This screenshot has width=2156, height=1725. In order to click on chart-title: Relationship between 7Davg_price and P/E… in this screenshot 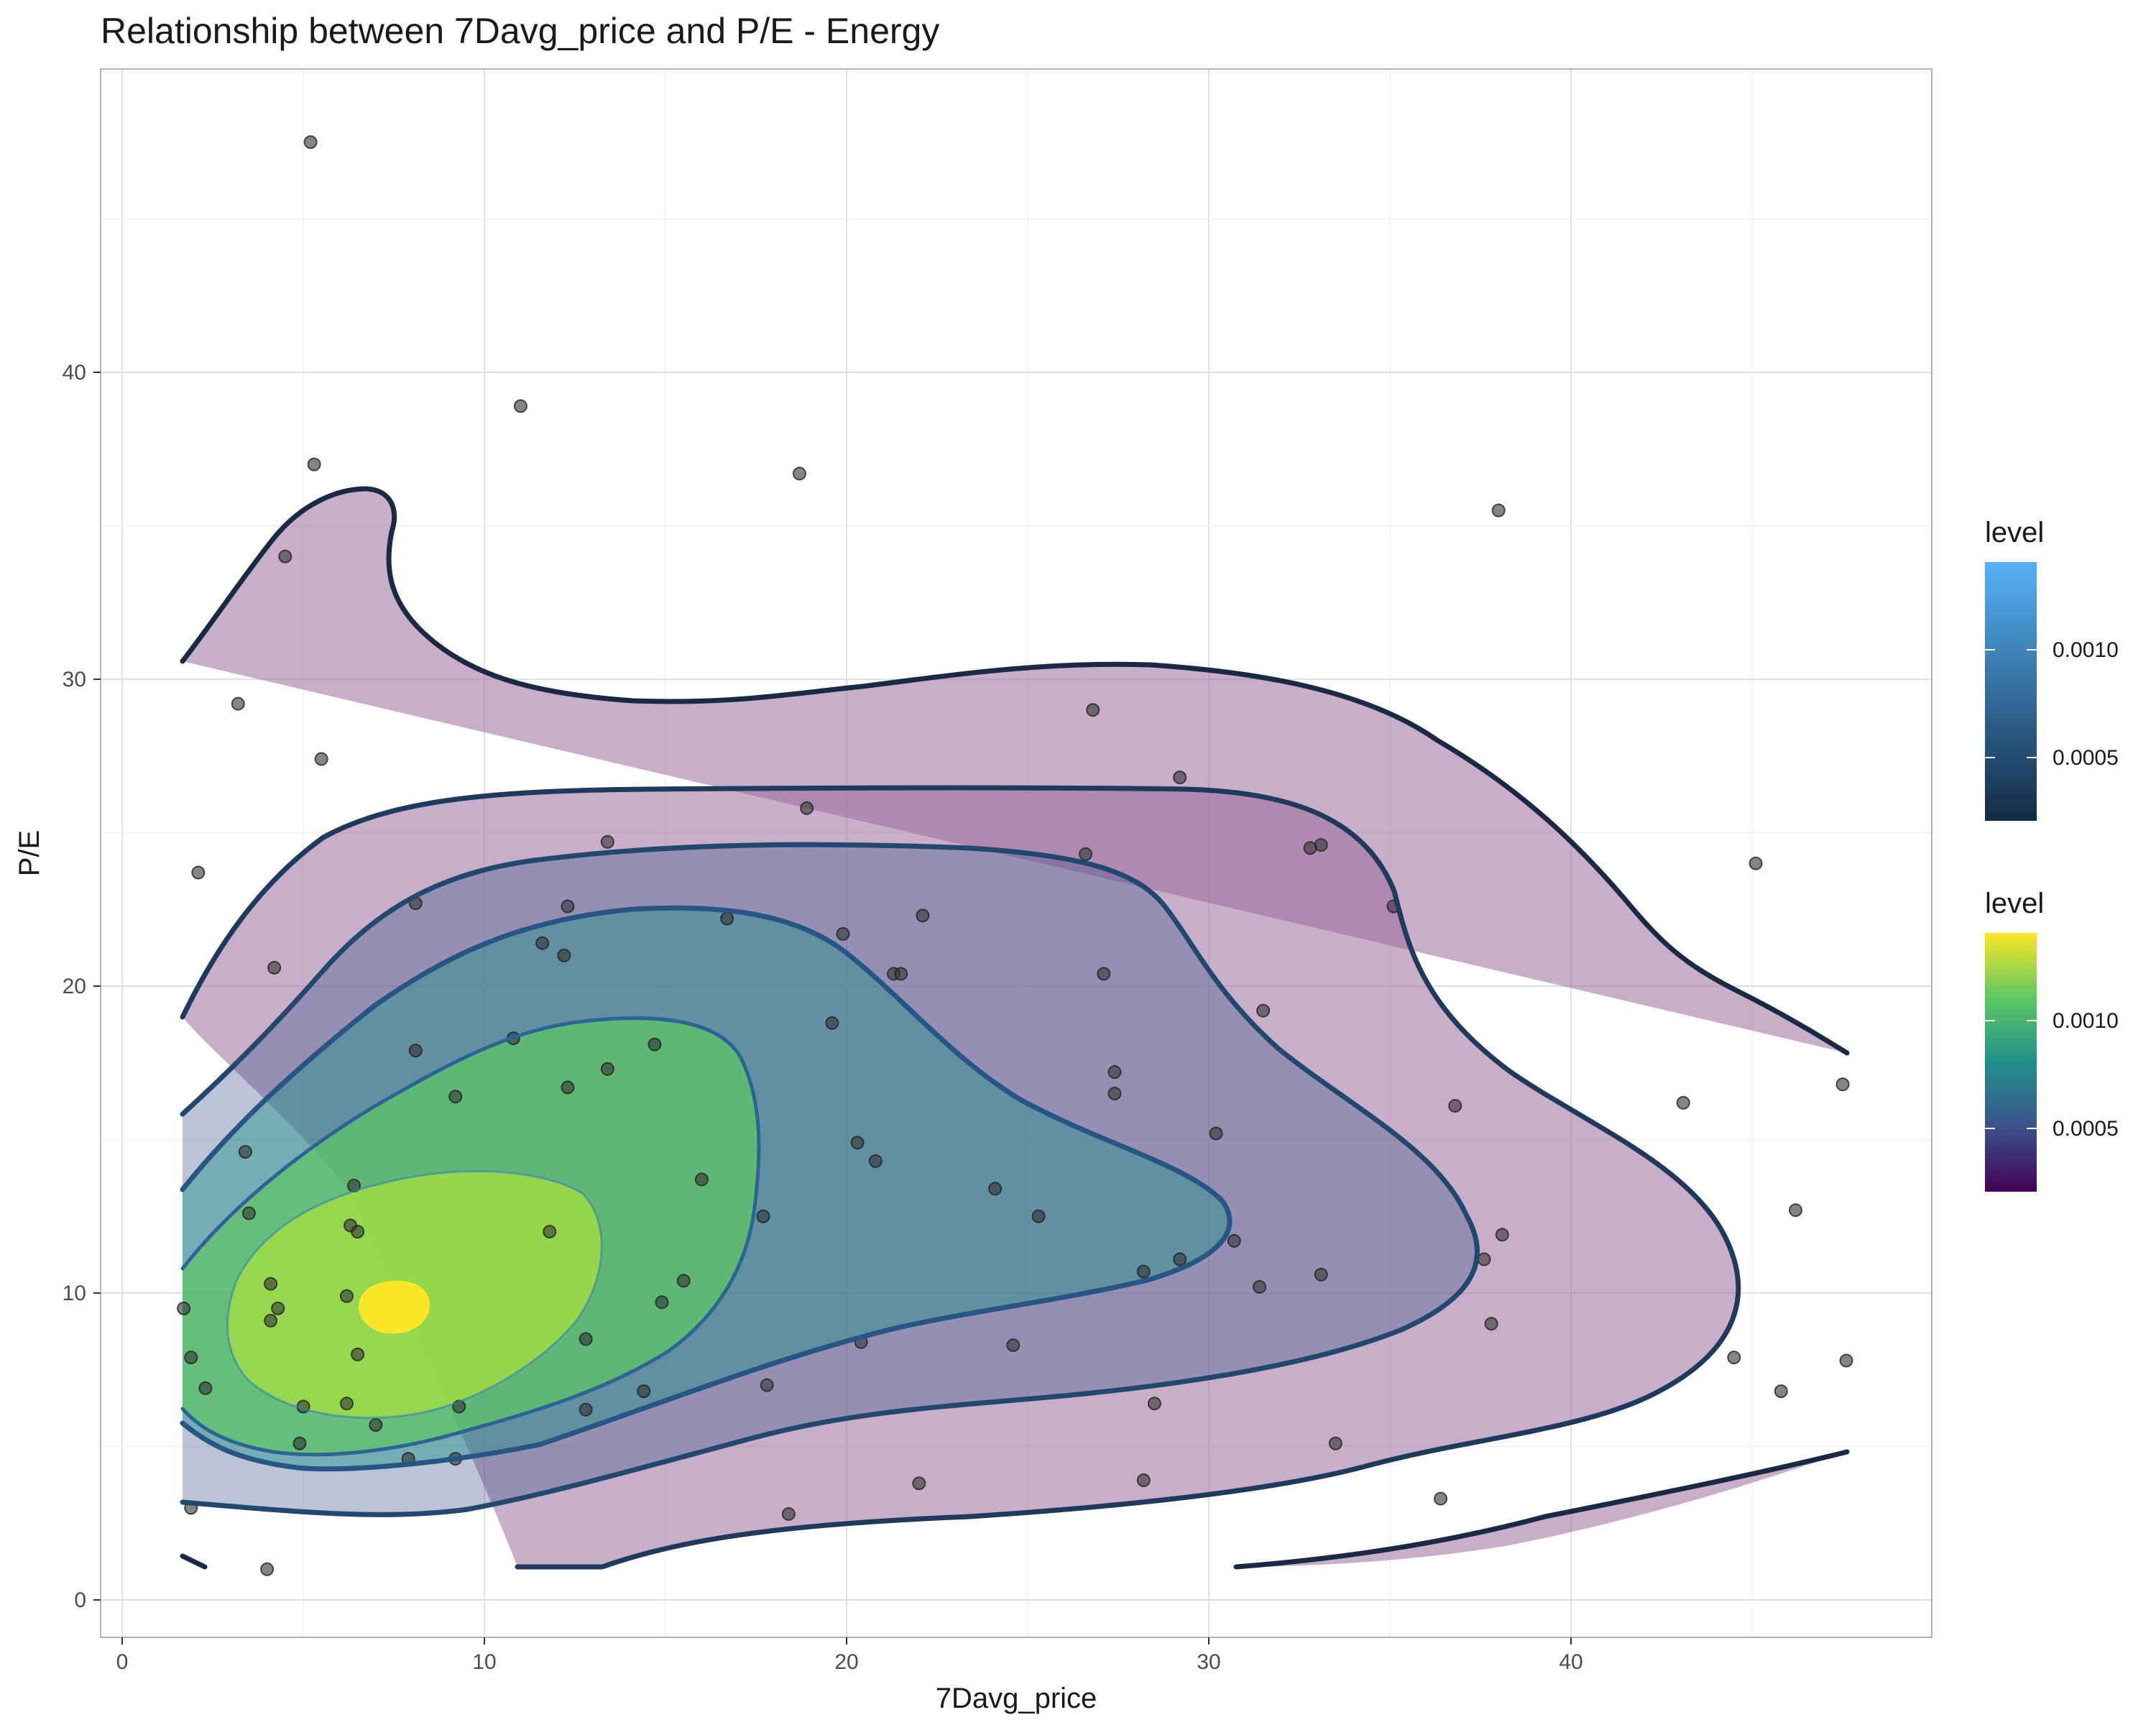, I will do `click(520, 31)`.